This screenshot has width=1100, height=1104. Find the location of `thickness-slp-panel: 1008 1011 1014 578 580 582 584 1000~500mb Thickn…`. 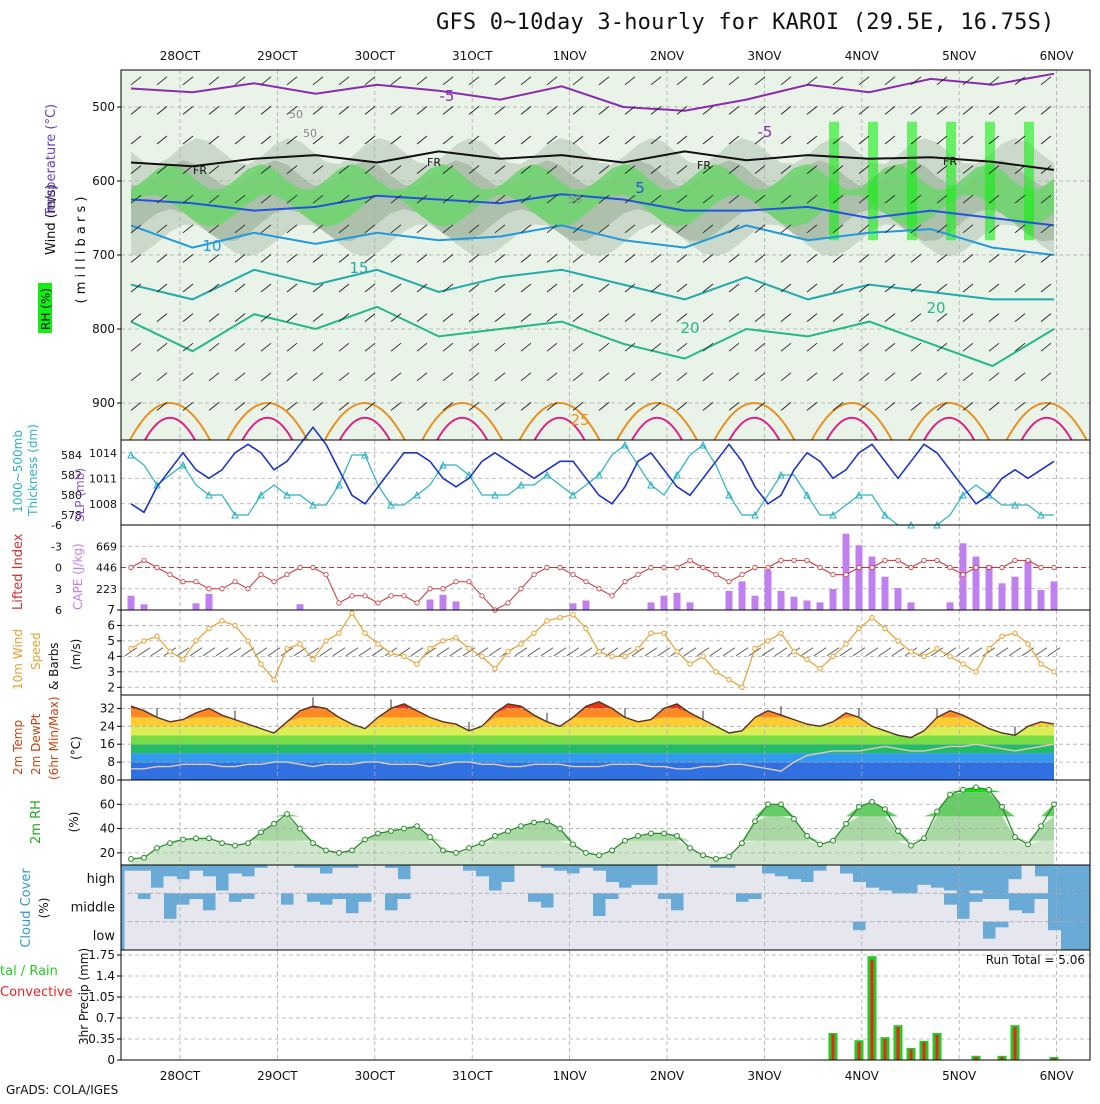

thickness-slp-panel: 1008 1011 1014 578 580 582 584 1000~500mb Thickn… is located at coordinates (550, 476).